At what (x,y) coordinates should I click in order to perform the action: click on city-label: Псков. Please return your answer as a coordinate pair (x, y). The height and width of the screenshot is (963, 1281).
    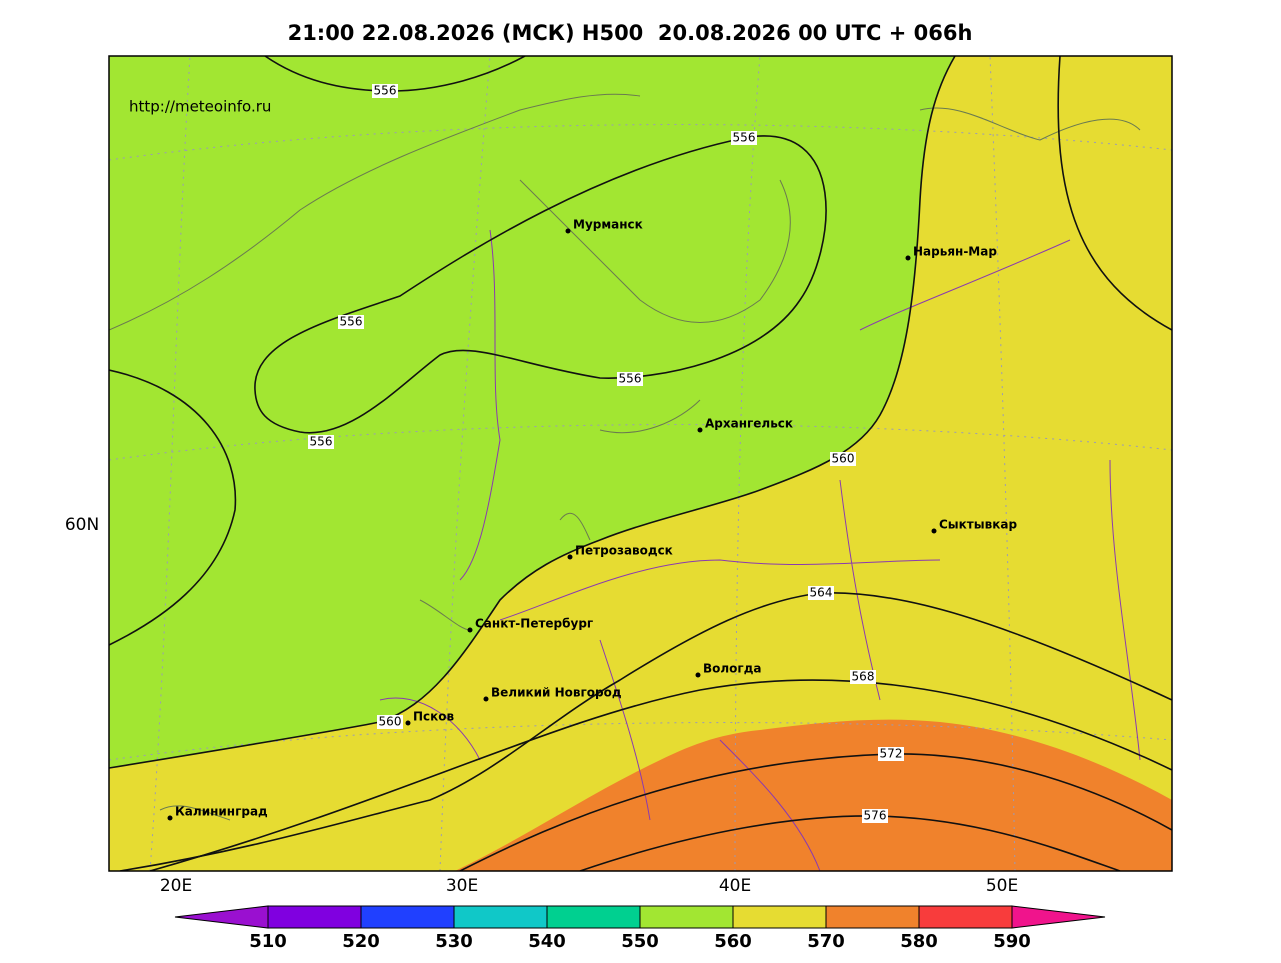
    Looking at the image, I should click on (434, 717).